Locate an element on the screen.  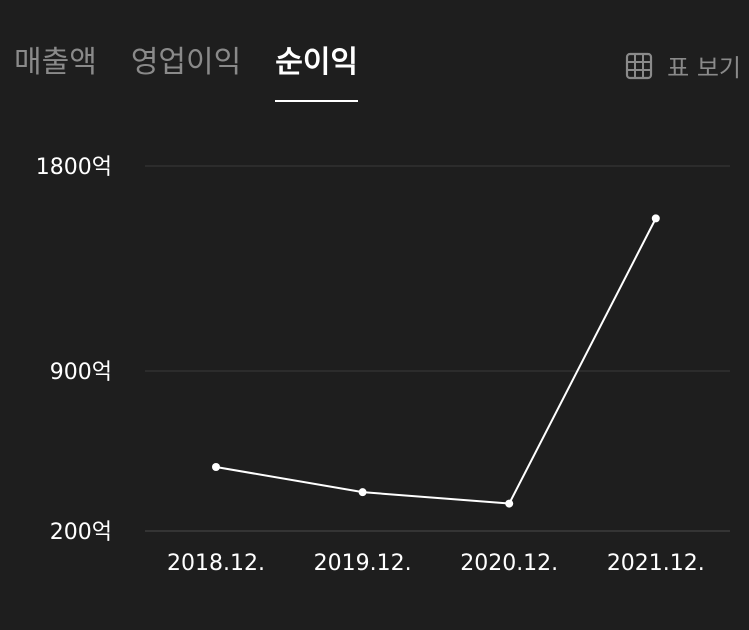
y-tick-label: 200억 is located at coordinates (81, 532).